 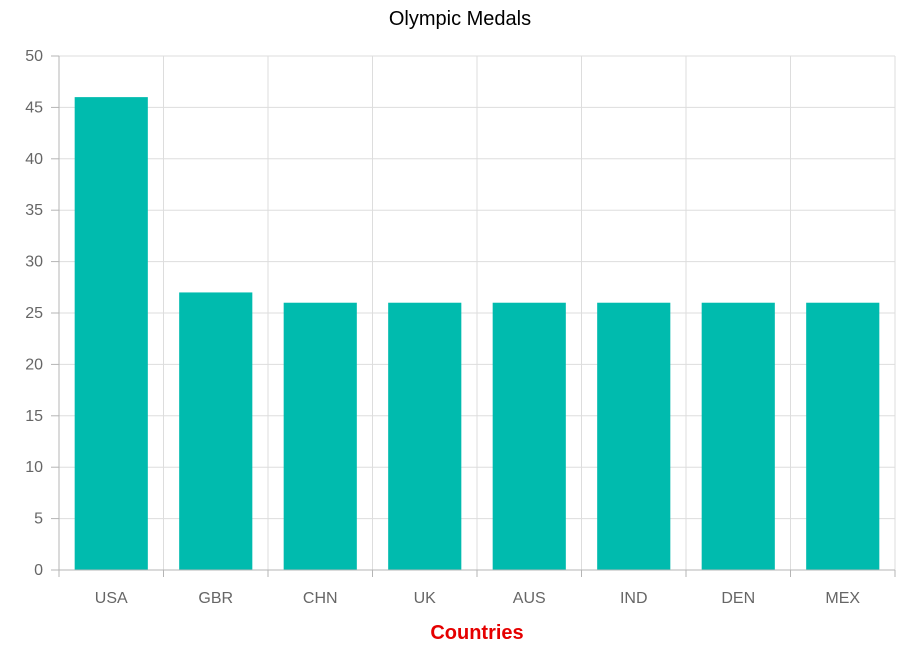 What do you see at coordinates (34, 262) in the screenshot?
I see `y-tick-label: 30` at bounding box center [34, 262].